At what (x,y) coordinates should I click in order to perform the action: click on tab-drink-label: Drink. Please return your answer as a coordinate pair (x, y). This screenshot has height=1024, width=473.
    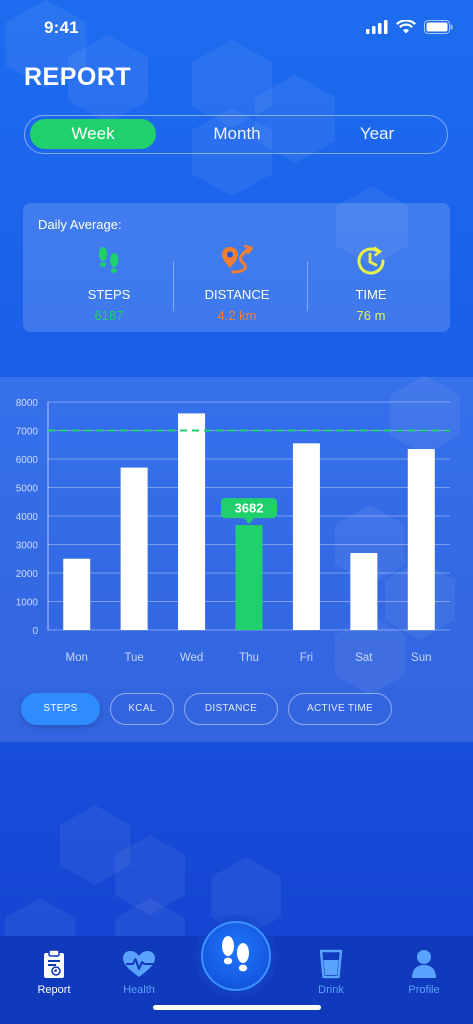
    Looking at the image, I should click on (331, 990).